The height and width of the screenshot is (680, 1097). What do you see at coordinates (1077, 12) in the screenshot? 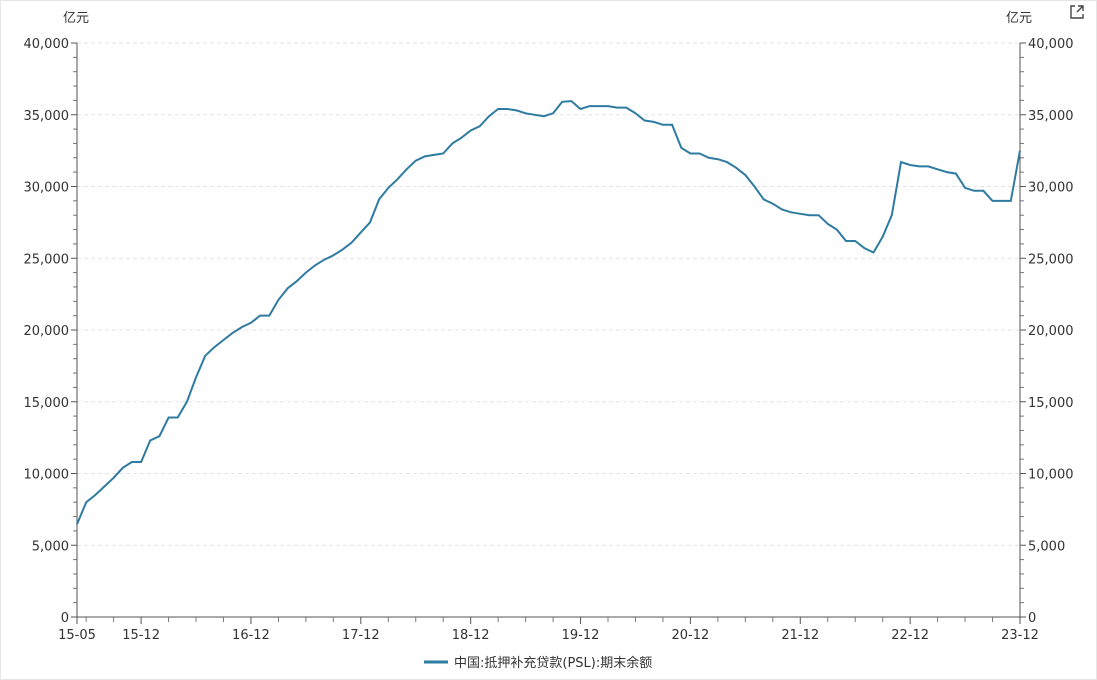
I see `external-link-icon` at bounding box center [1077, 12].